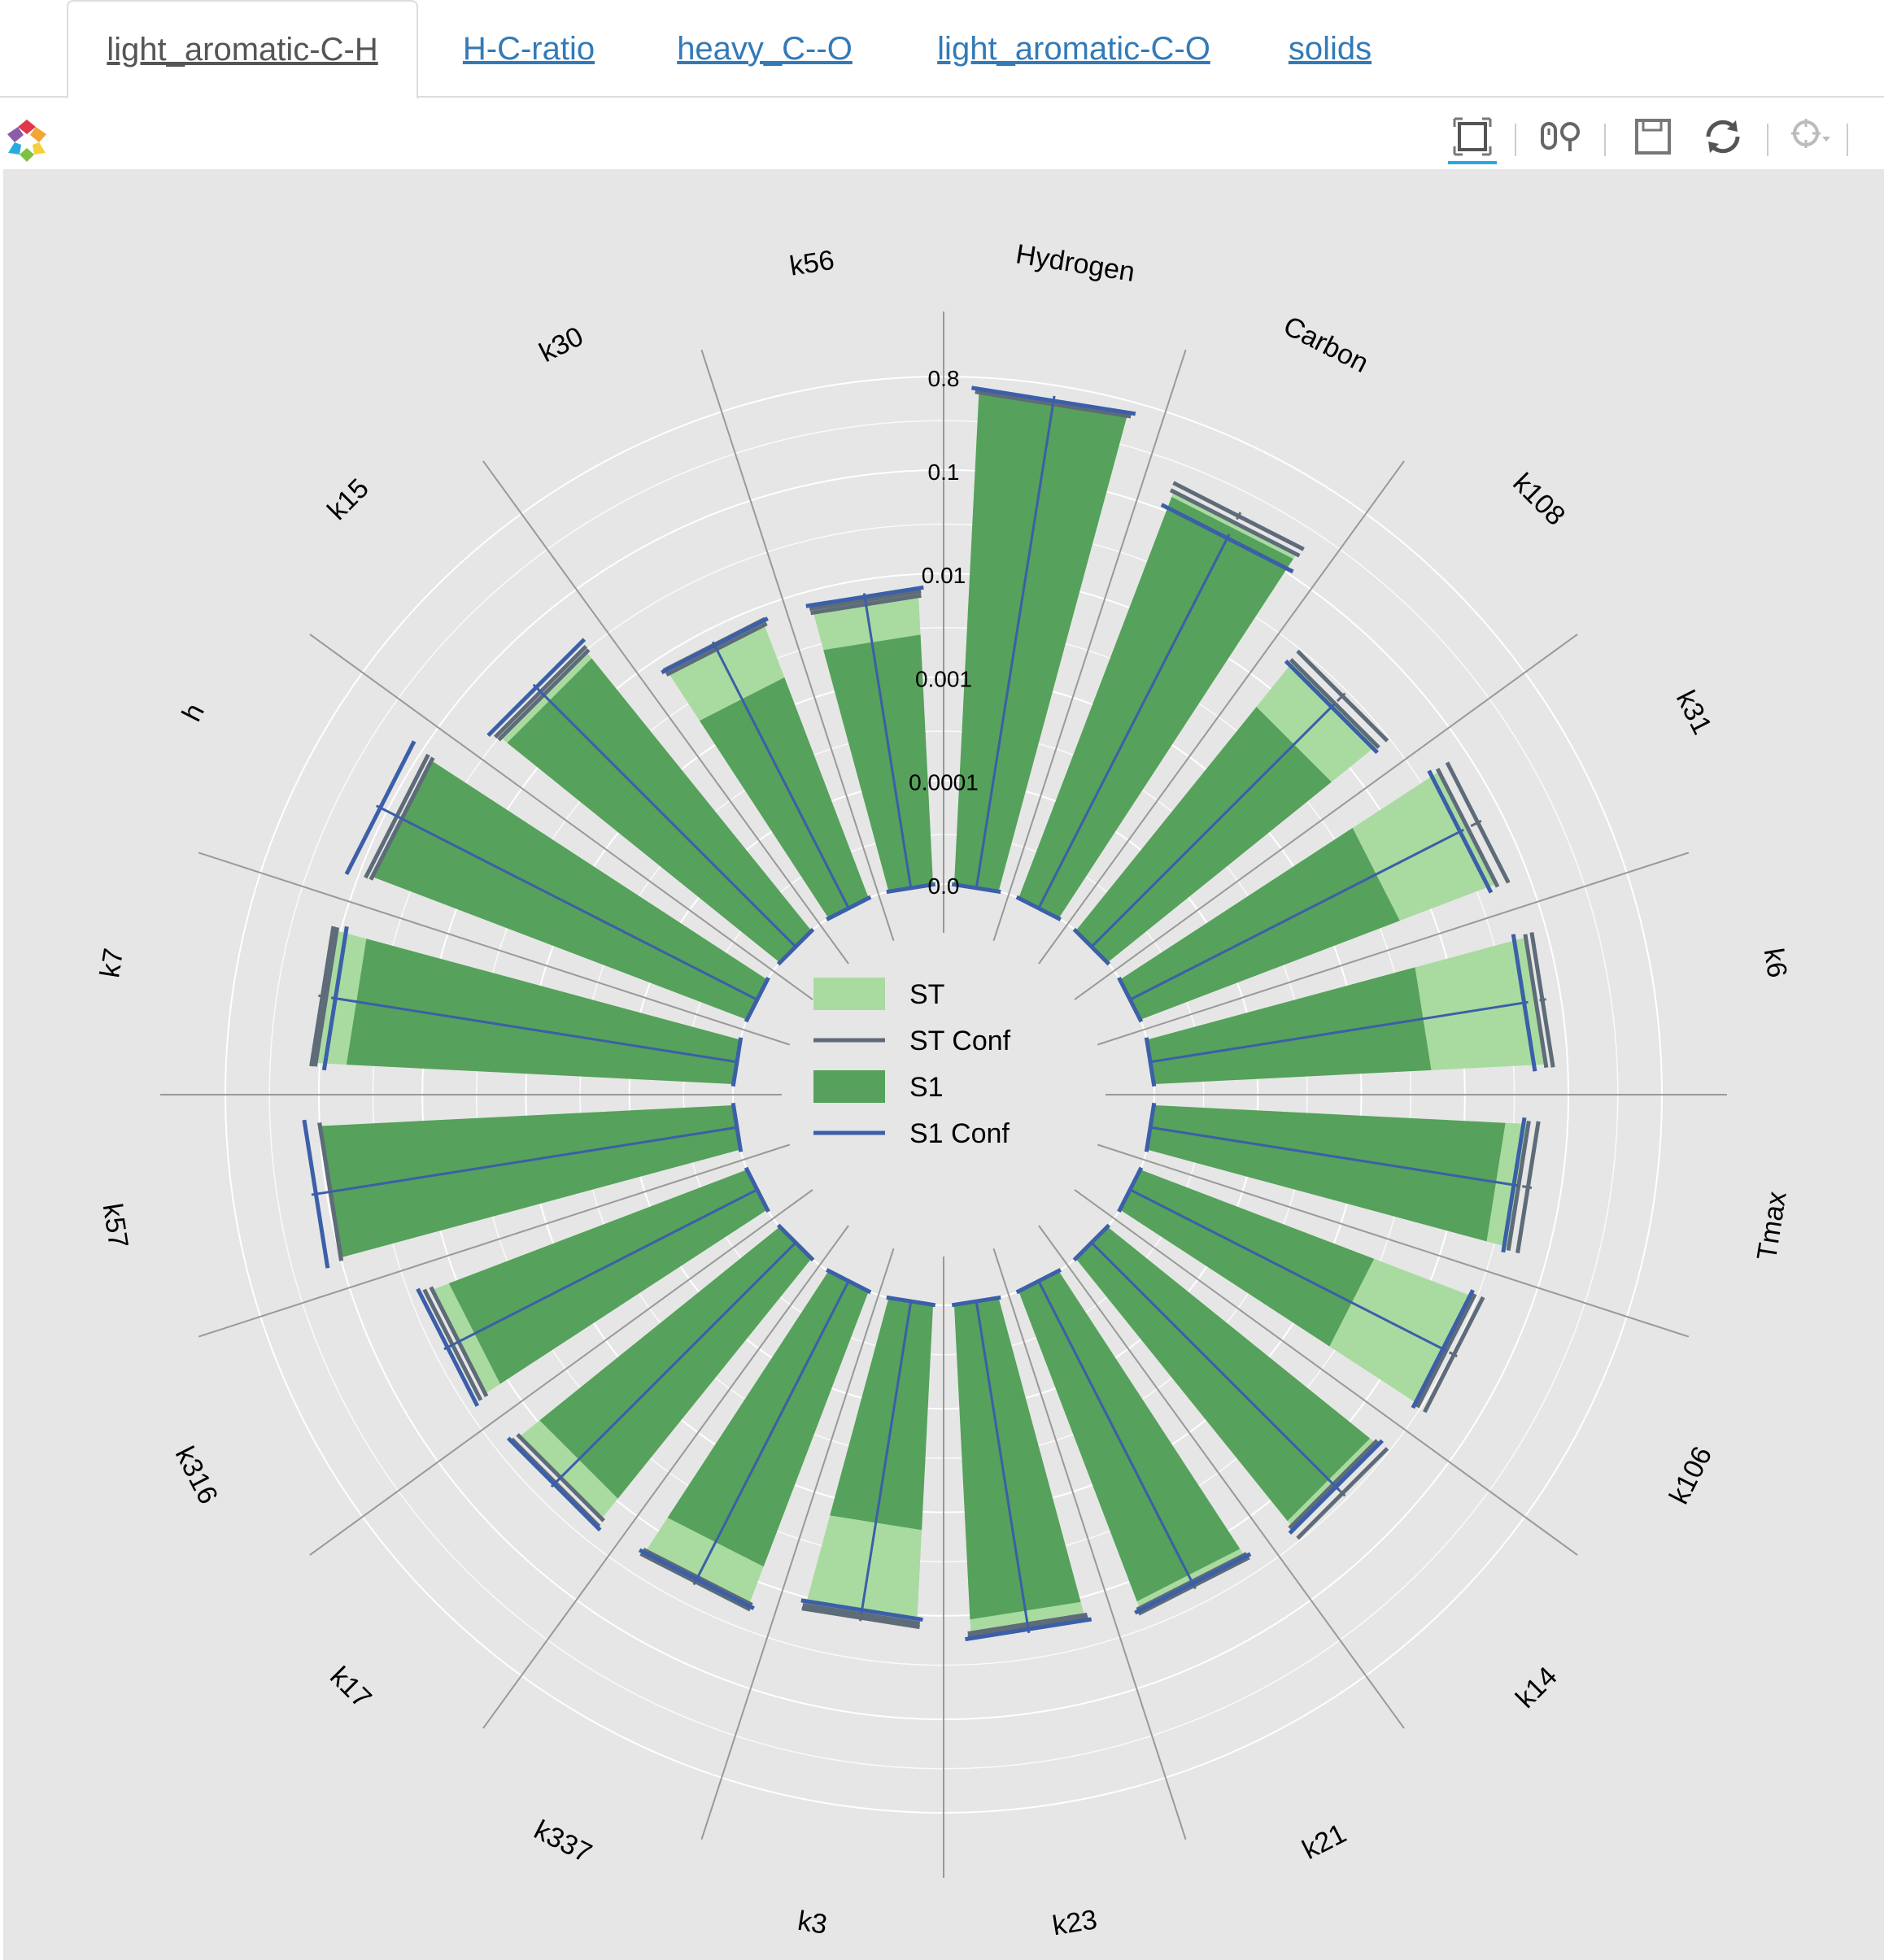 The width and height of the screenshot is (1884, 1960). I want to click on tab-light-aromatic-c-o: light_aromatic-C-O, so click(1073, 48).